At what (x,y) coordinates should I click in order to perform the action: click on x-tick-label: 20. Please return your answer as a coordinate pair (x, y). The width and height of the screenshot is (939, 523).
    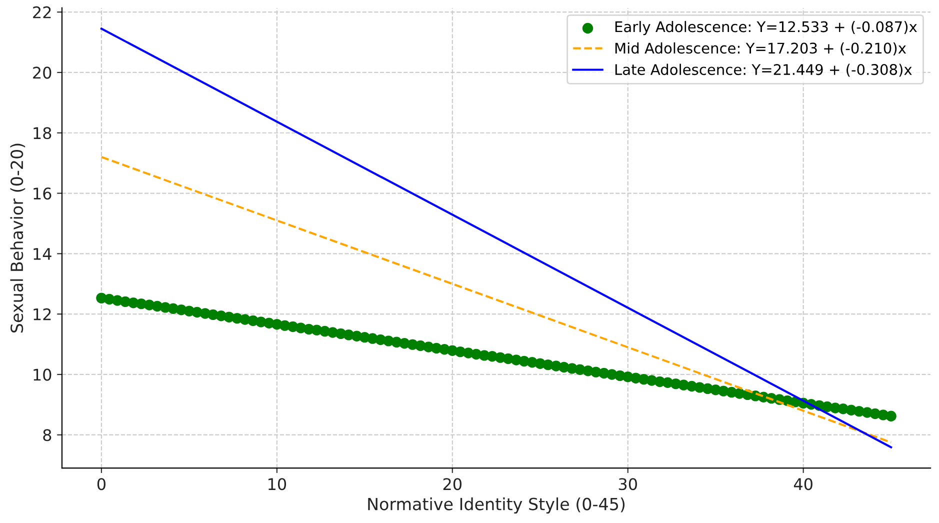
    Looking at the image, I should click on (452, 484).